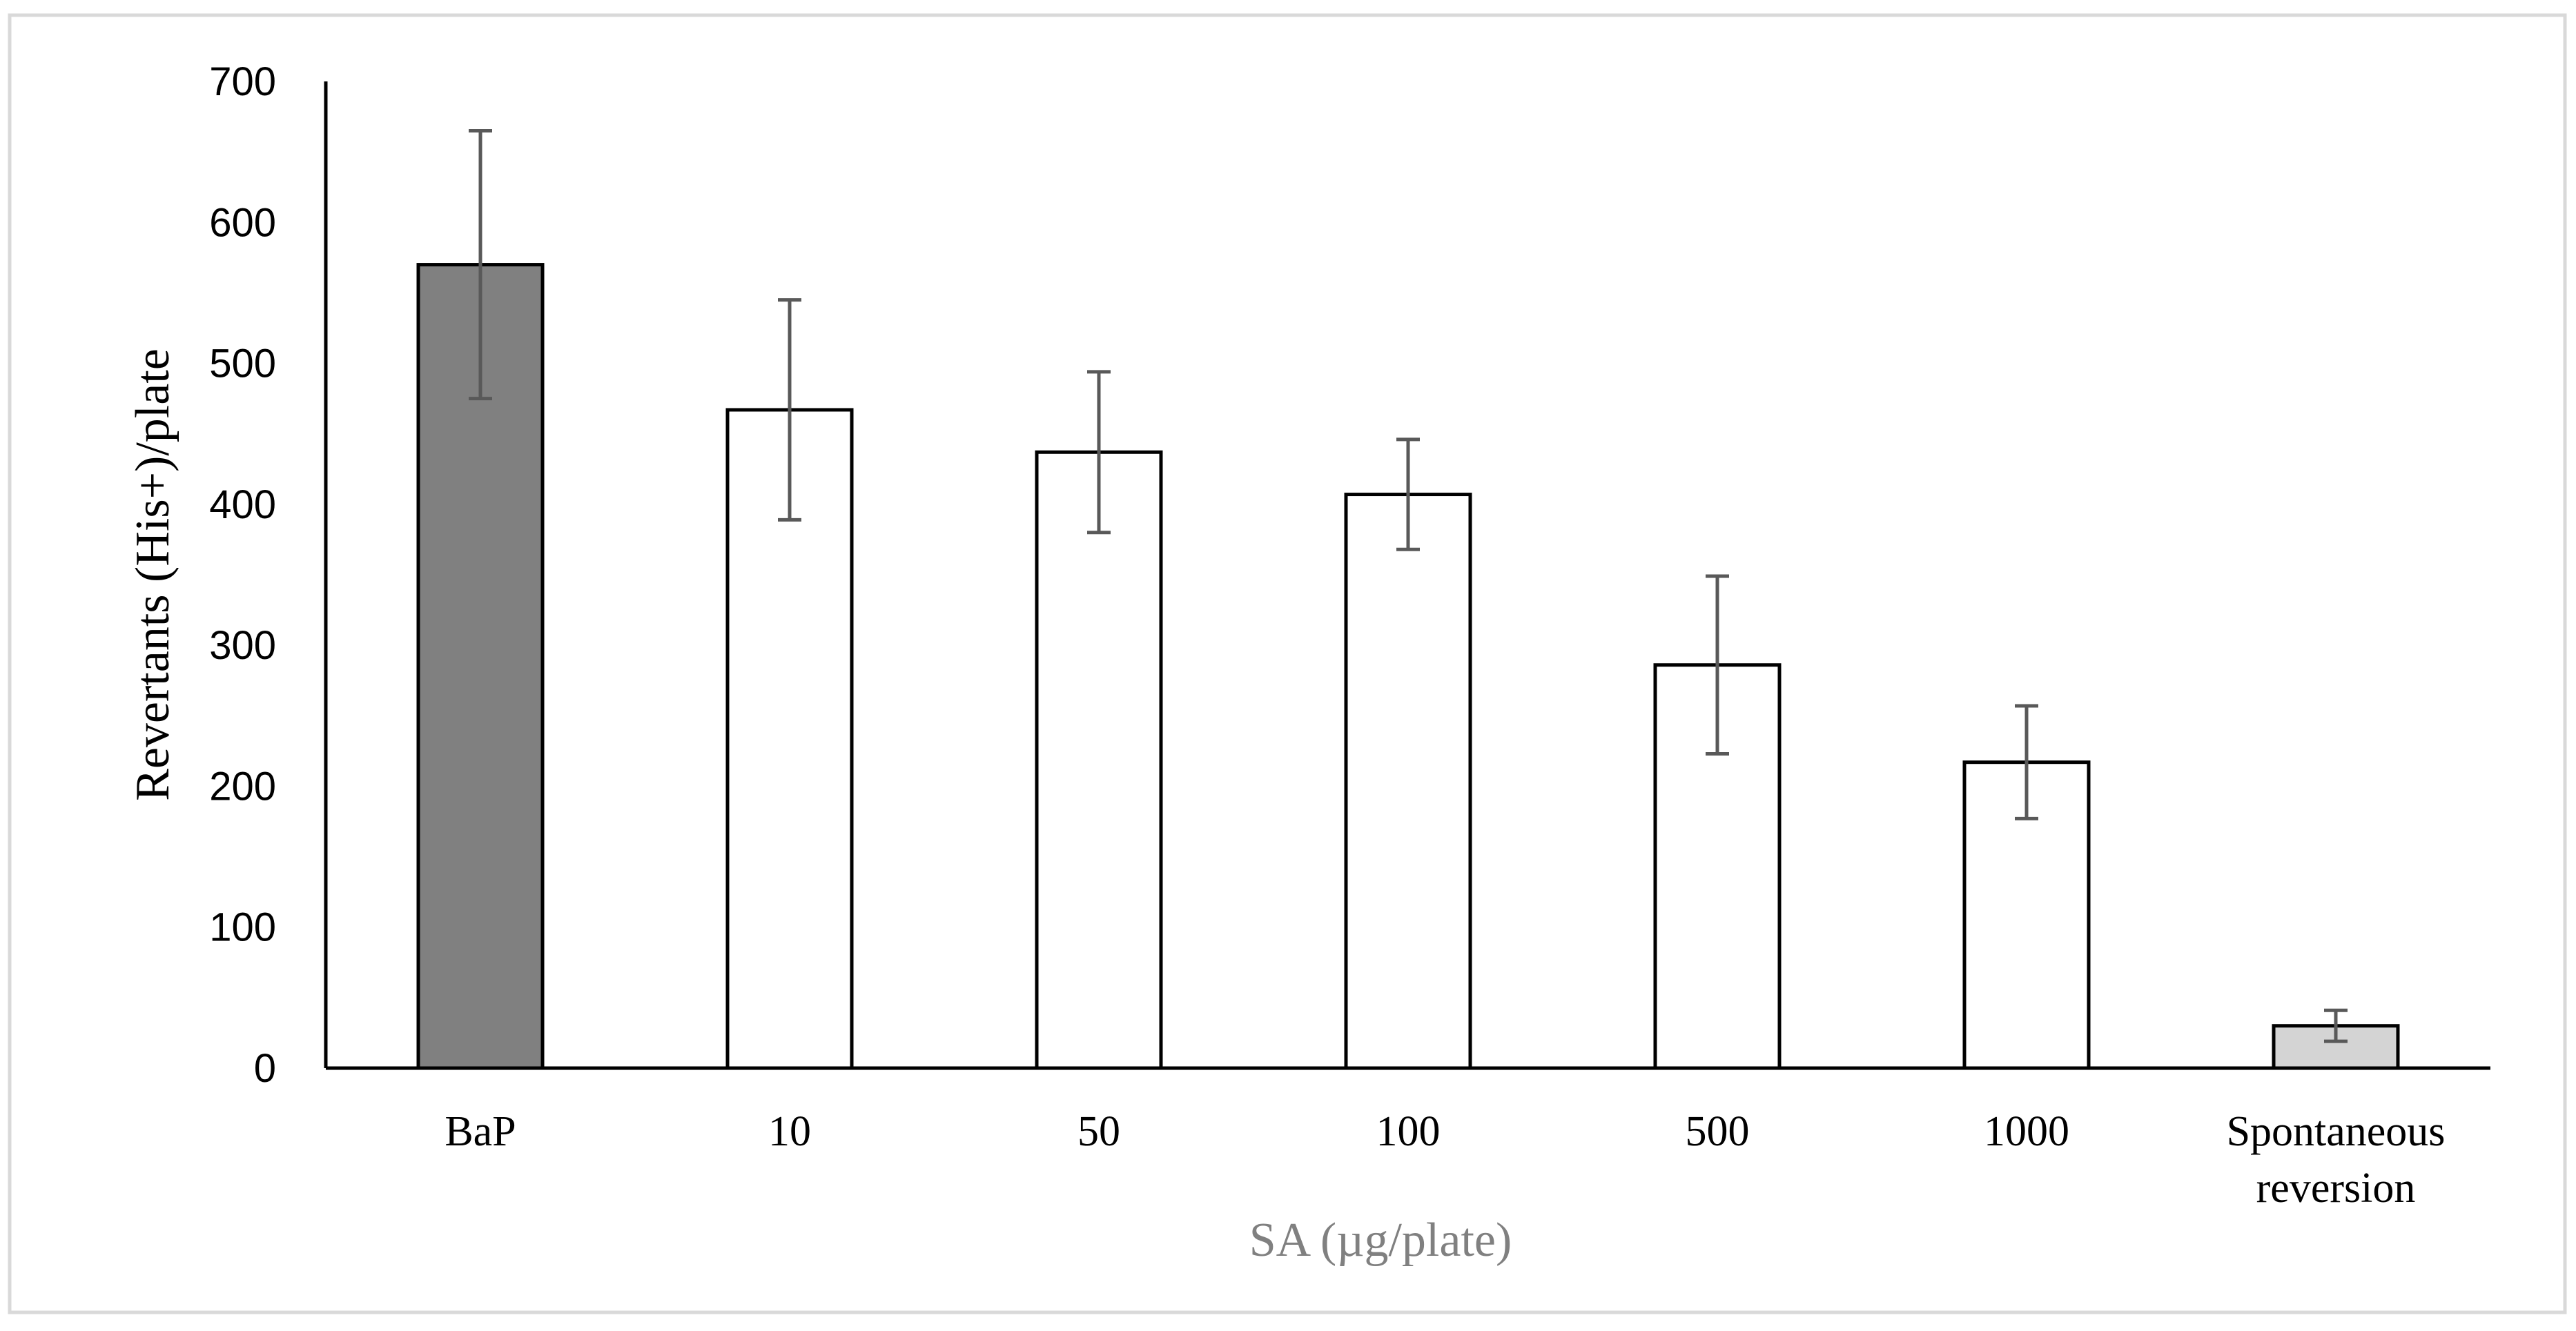  I want to click on x-category-label: 1000, so click(2026, 1131).